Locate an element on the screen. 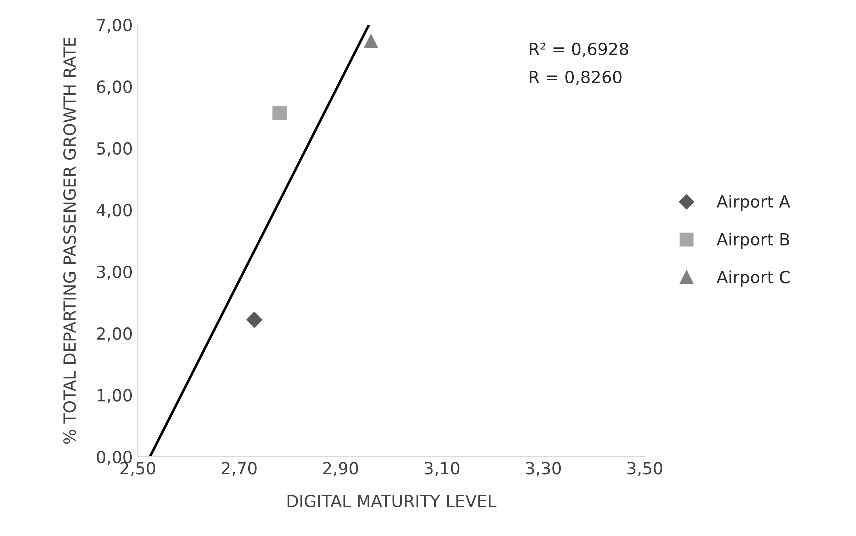 This screenshot has height=536, width=856. annotation: R² = 0,6928 is located at coordinates (579, 50).